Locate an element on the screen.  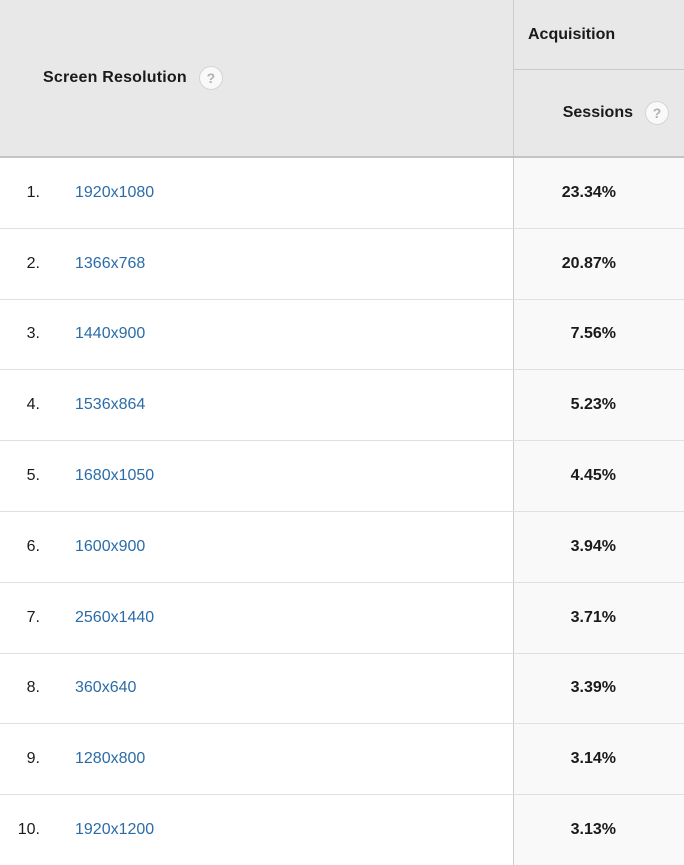
table-row: 2. 1366x768 20.87% is located at coordinates (342, 264).